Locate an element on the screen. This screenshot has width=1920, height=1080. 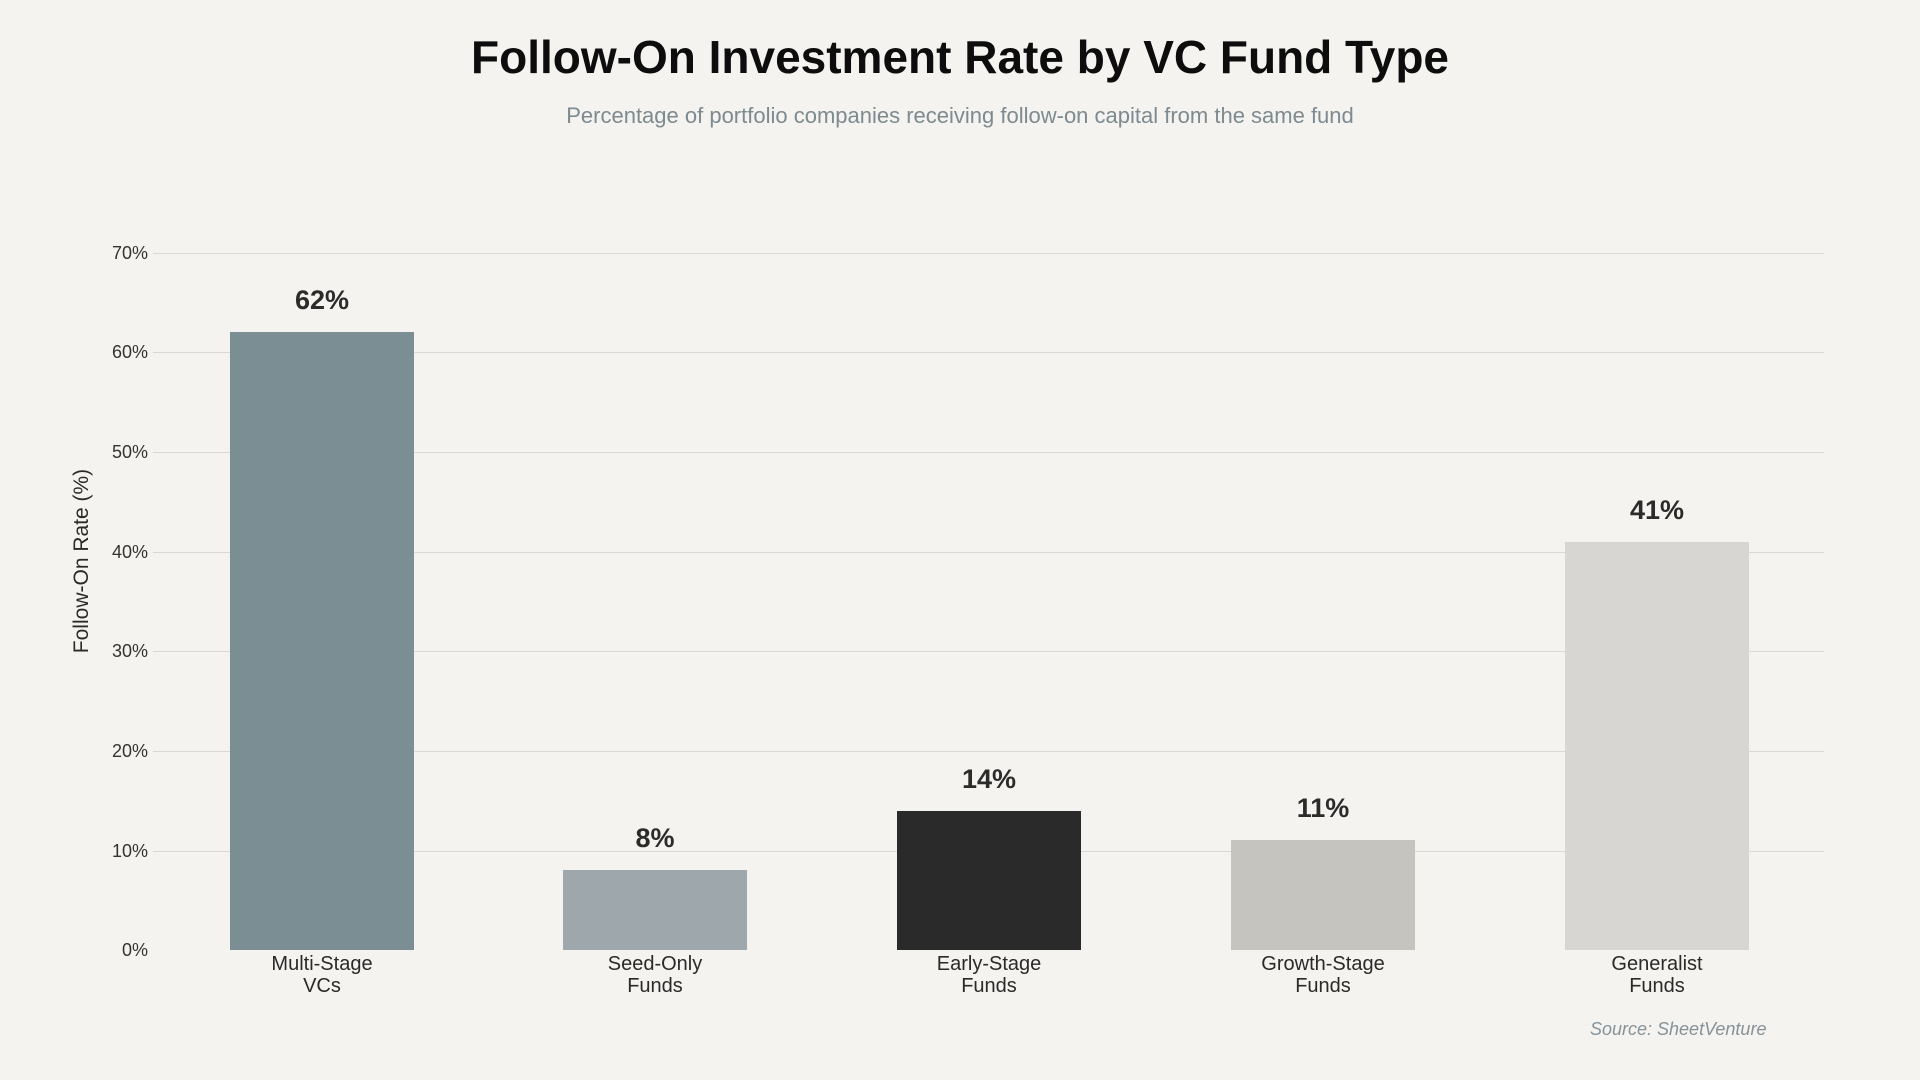
bar-generalist-funds is located at coordinates (1657, 745).